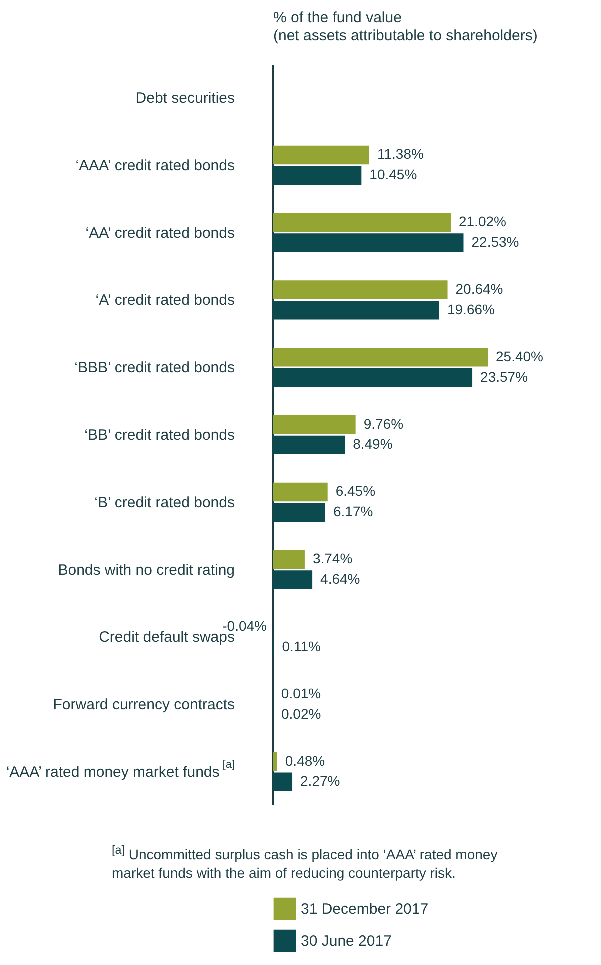  I want to click on data-label: 9.76%, so click(384, 424).